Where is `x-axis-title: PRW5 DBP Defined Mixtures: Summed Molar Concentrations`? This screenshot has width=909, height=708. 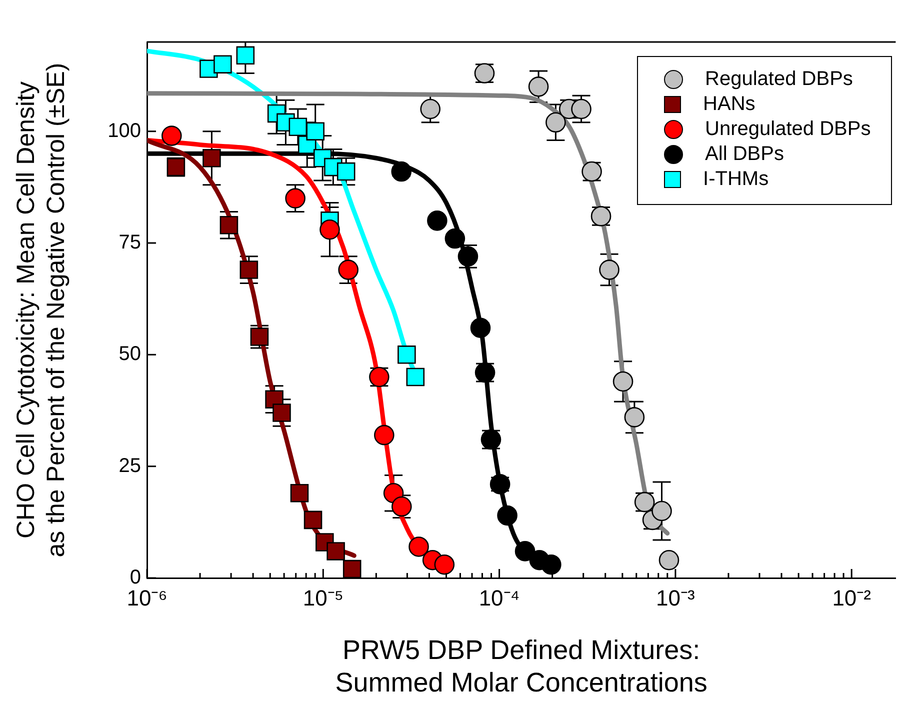
x-axis-title: PRW5 DBP Defined Mixtures: Summed Molar Concentrations is located at coordinates (521, 666).